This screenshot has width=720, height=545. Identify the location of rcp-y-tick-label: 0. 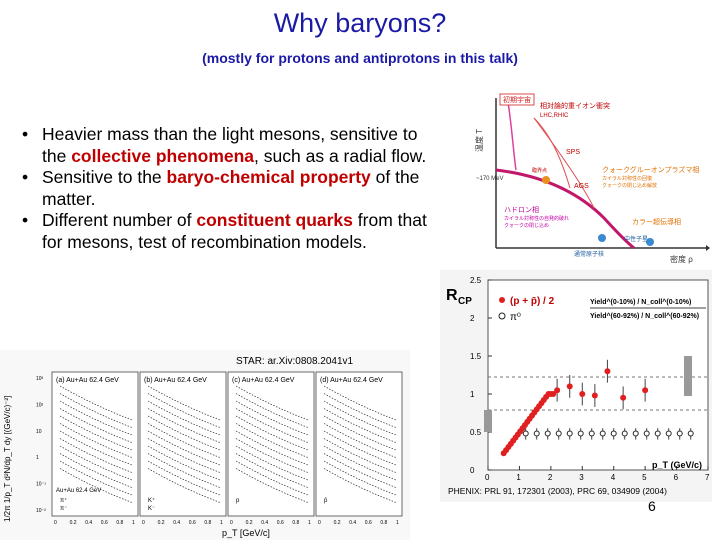
(472, 470).